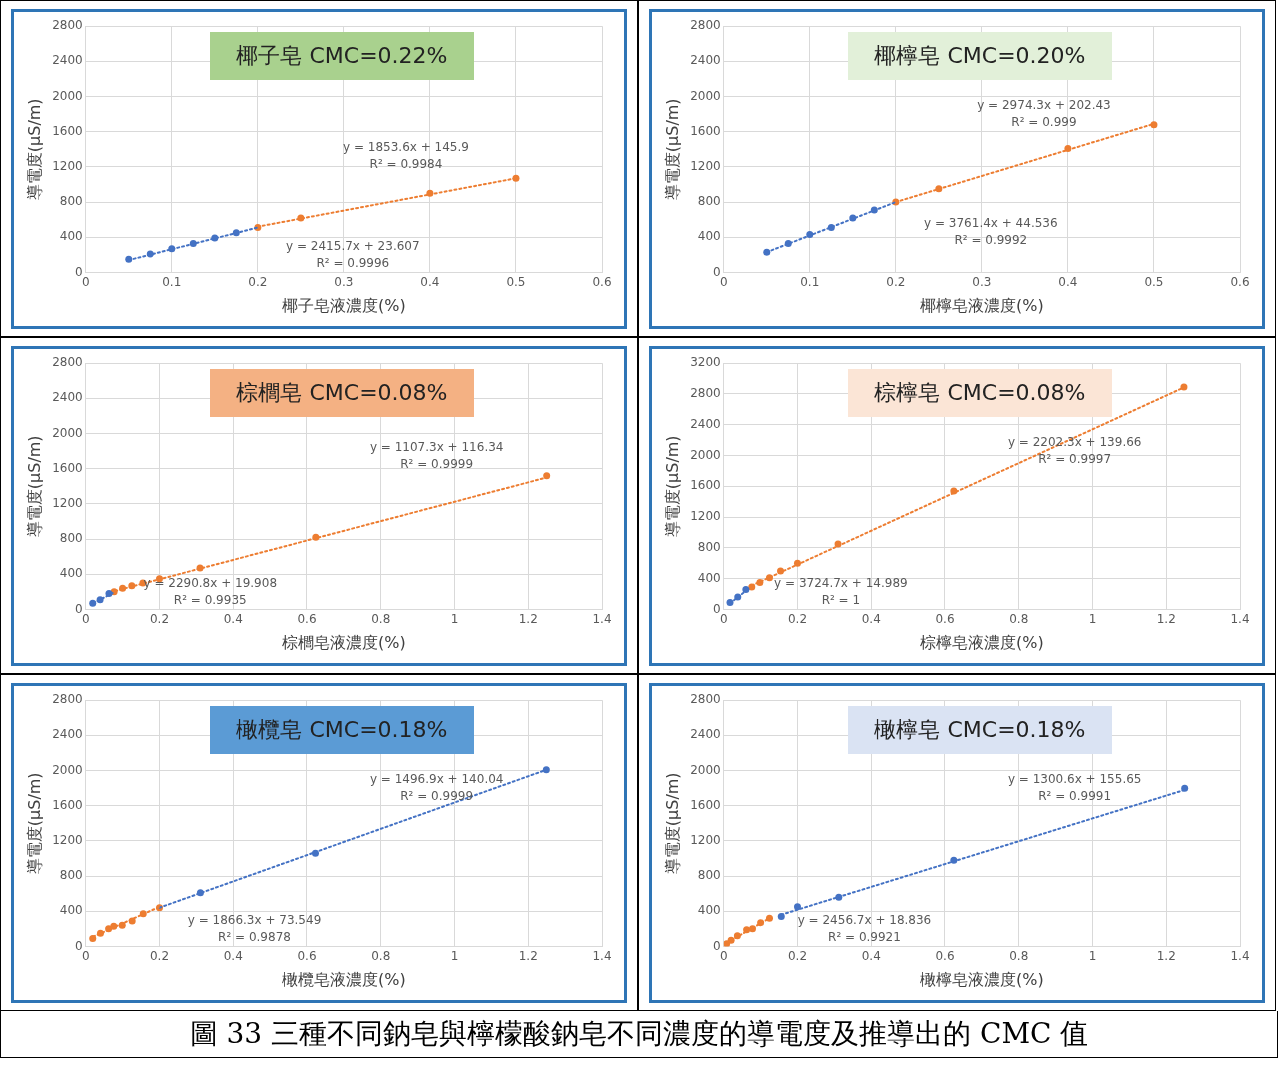 This screenshot has width=1279, height=1065. Describe the element at coordinates (980, 392) in the screenshot. I see `text: 棕檸皂 CMC=0.08%` at that location.